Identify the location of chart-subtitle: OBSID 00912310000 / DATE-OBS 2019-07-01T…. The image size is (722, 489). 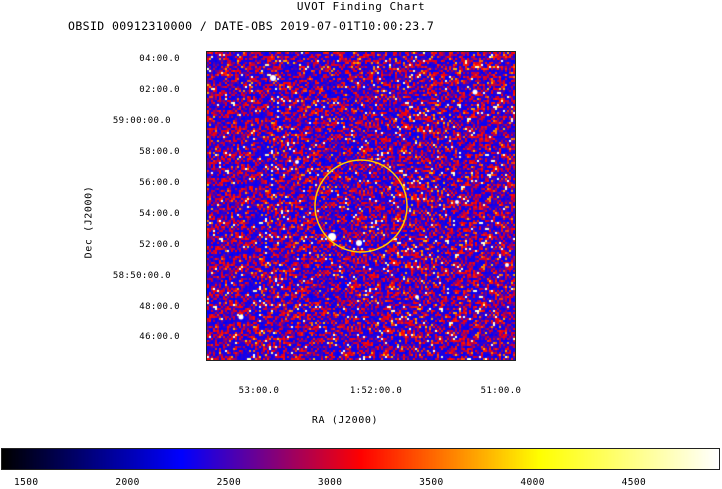
(251, 26).